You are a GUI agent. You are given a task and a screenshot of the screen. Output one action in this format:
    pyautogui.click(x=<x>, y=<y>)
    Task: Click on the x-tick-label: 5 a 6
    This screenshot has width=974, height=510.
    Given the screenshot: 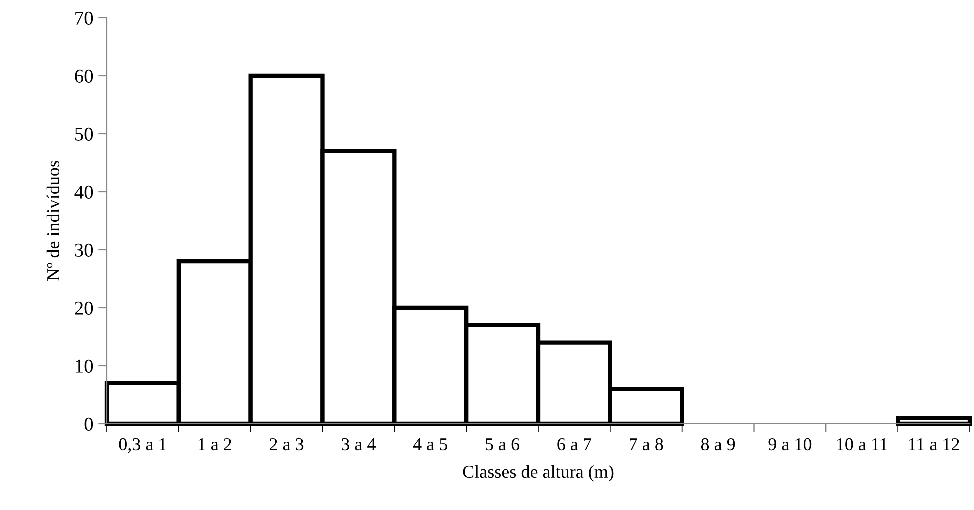 What is the action you would take?
    pyautogui.click(x=503, y=444)
    